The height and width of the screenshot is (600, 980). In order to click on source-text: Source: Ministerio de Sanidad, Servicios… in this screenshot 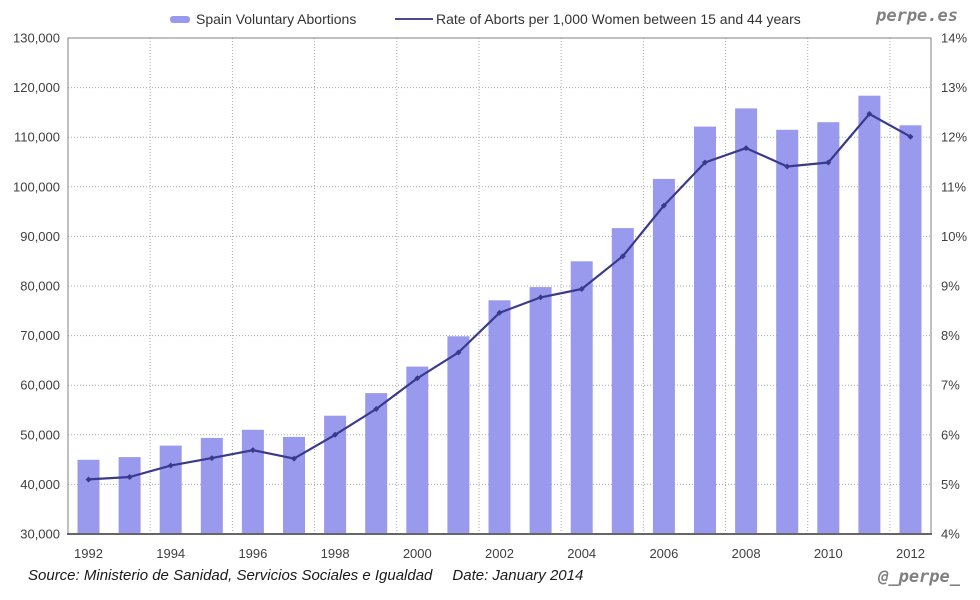, I will do `click(230, 575)`.